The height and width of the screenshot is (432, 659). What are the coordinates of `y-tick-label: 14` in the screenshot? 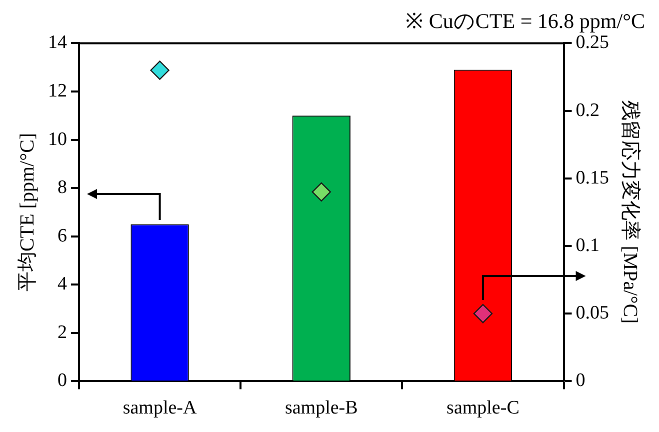 It's located at (58, 43).